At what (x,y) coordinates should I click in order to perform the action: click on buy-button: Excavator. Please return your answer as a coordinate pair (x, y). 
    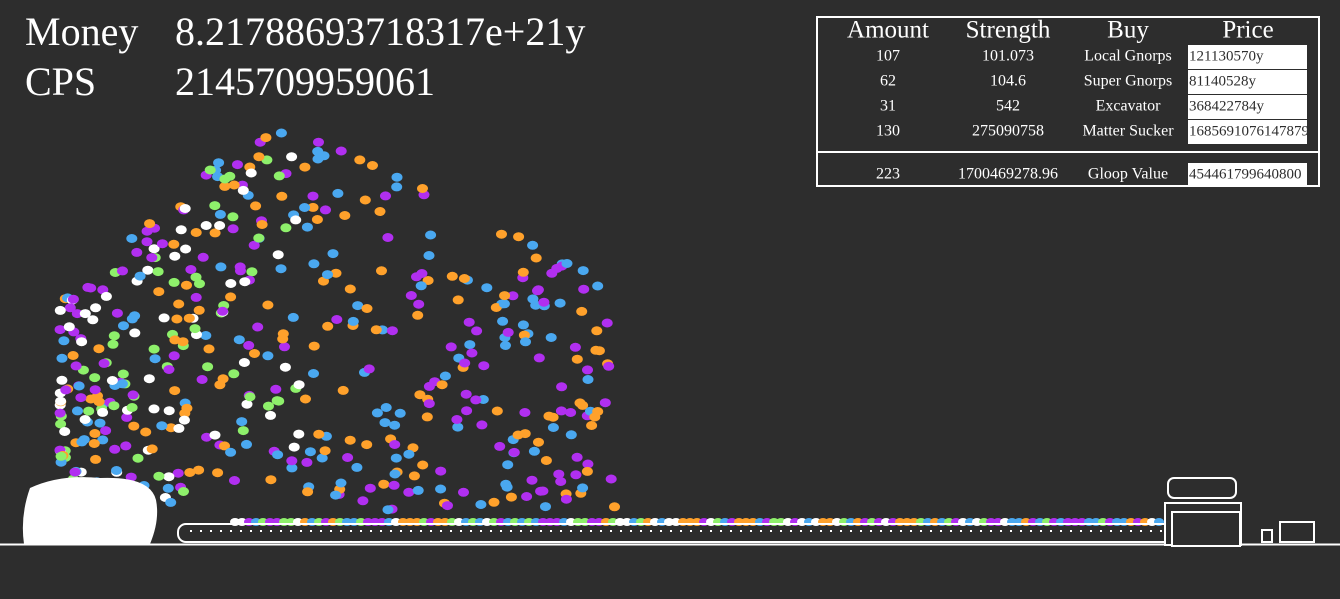
    Looking at the image, I should click on (1129, 106).